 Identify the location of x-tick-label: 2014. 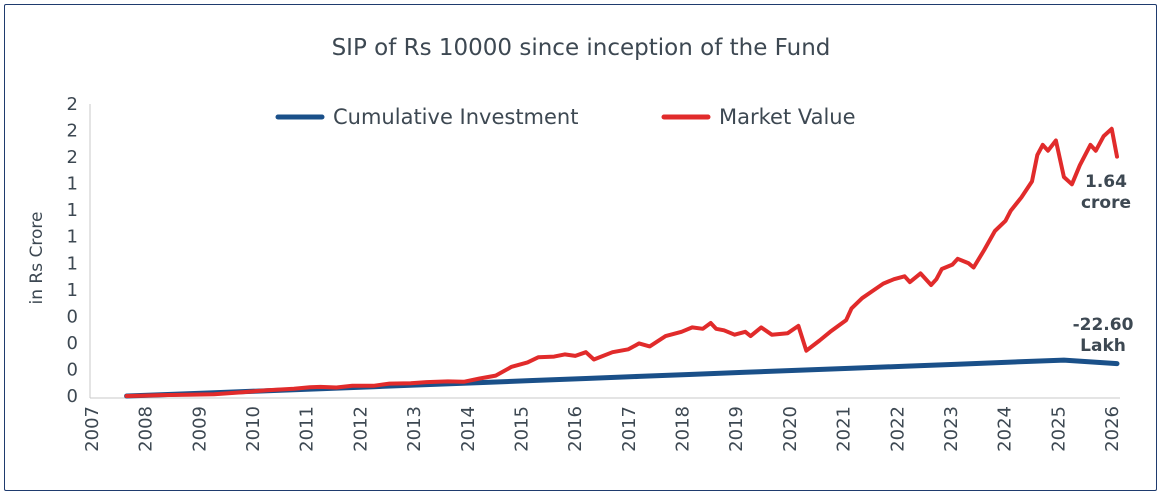
(468, 429).